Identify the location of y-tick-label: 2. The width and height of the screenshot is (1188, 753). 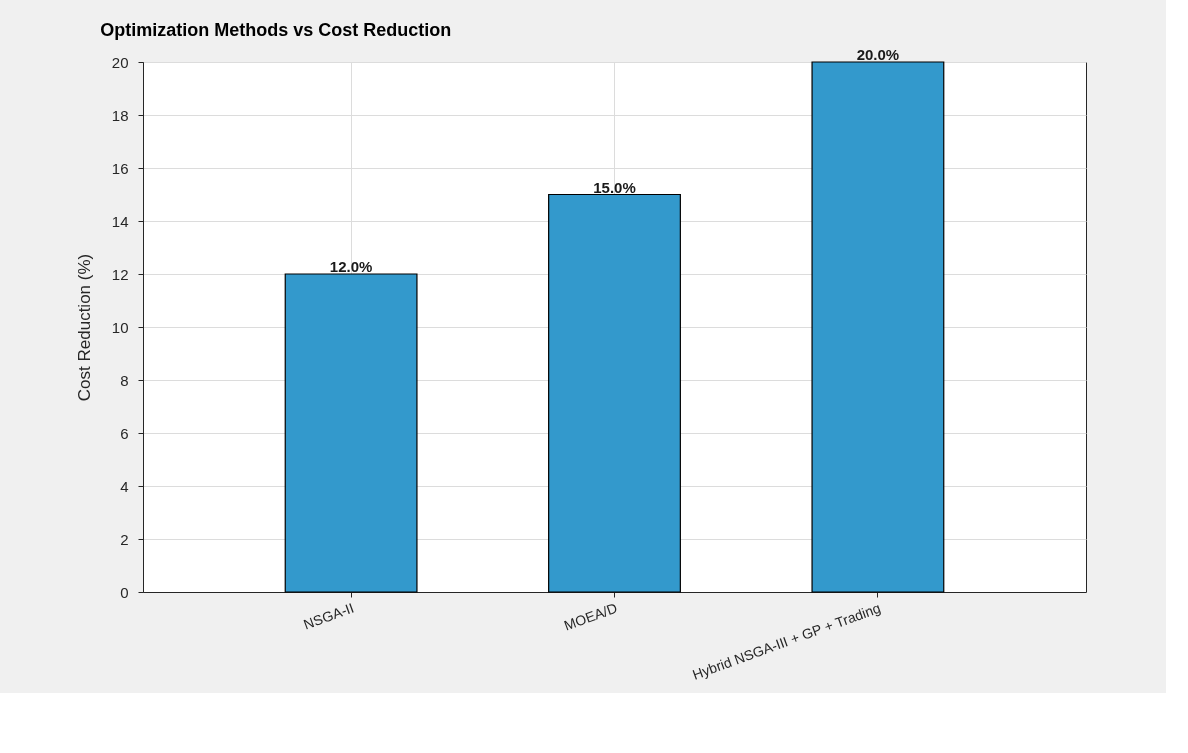
(124, 539).